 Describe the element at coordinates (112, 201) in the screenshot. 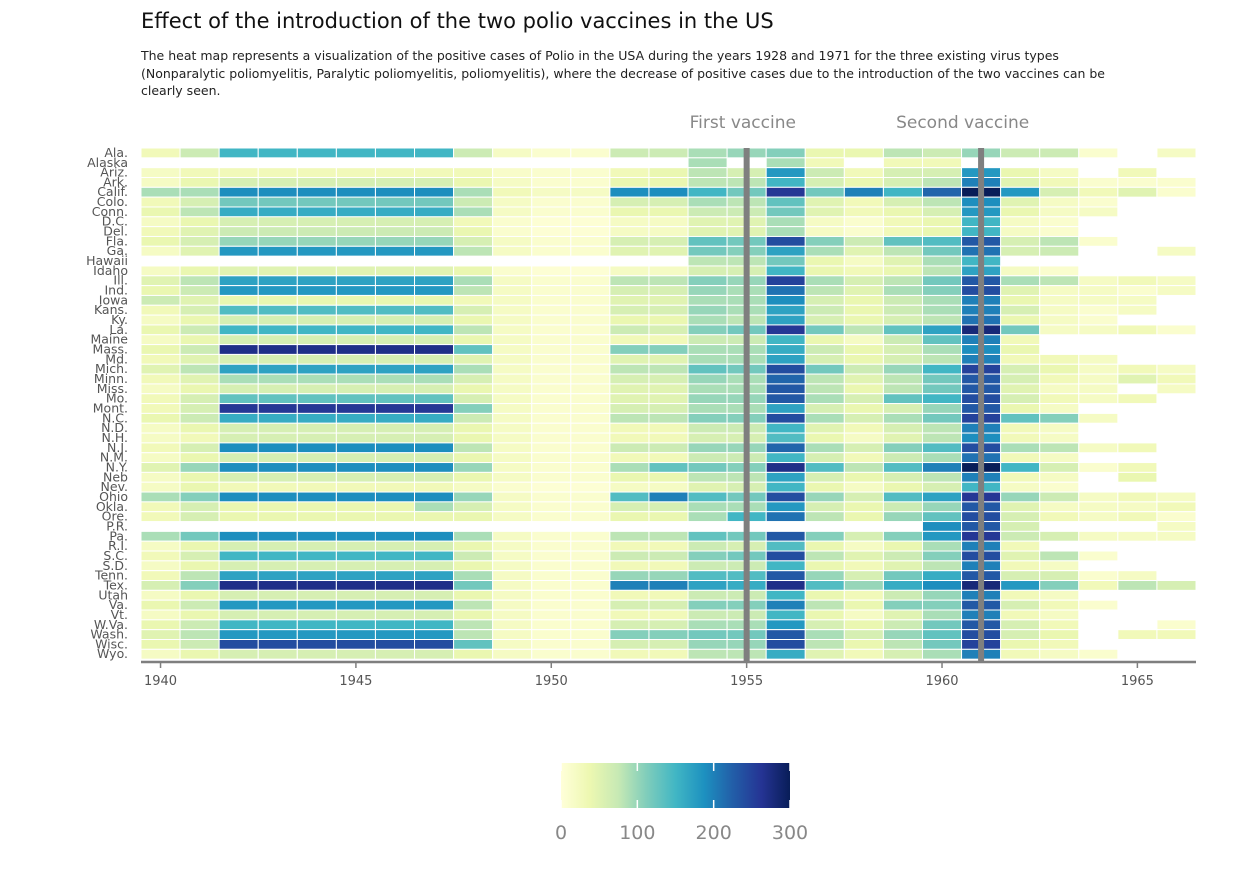

I see `y-tick-label: Colo.` at that location.